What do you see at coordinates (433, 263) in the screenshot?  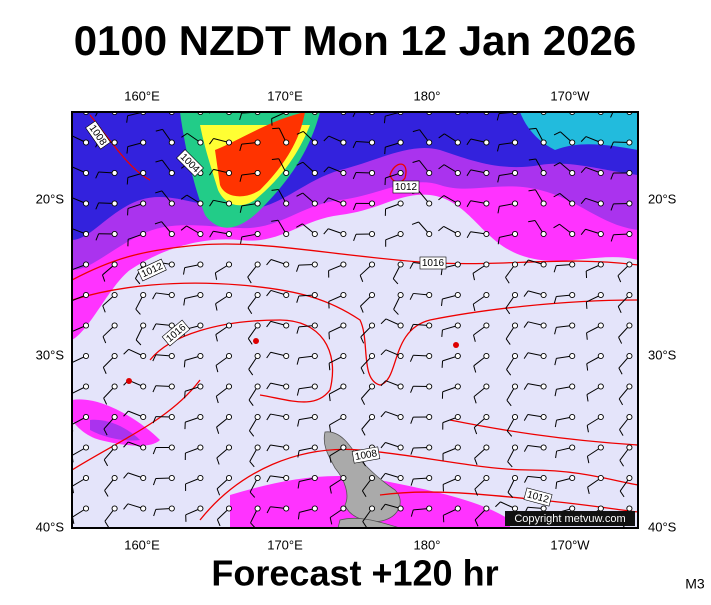 I see `isobar-label-text: 1016` at bounding box center [433, 263].